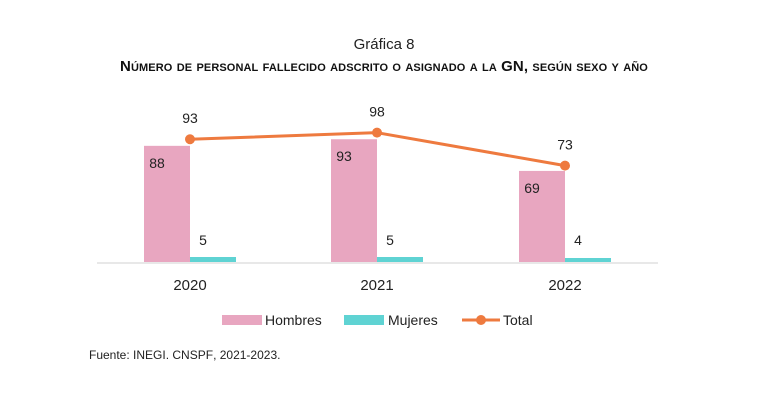  Describe the element at coordinates (354, 200) in the screenshot. I see `bar-hombres-2021` at that location.